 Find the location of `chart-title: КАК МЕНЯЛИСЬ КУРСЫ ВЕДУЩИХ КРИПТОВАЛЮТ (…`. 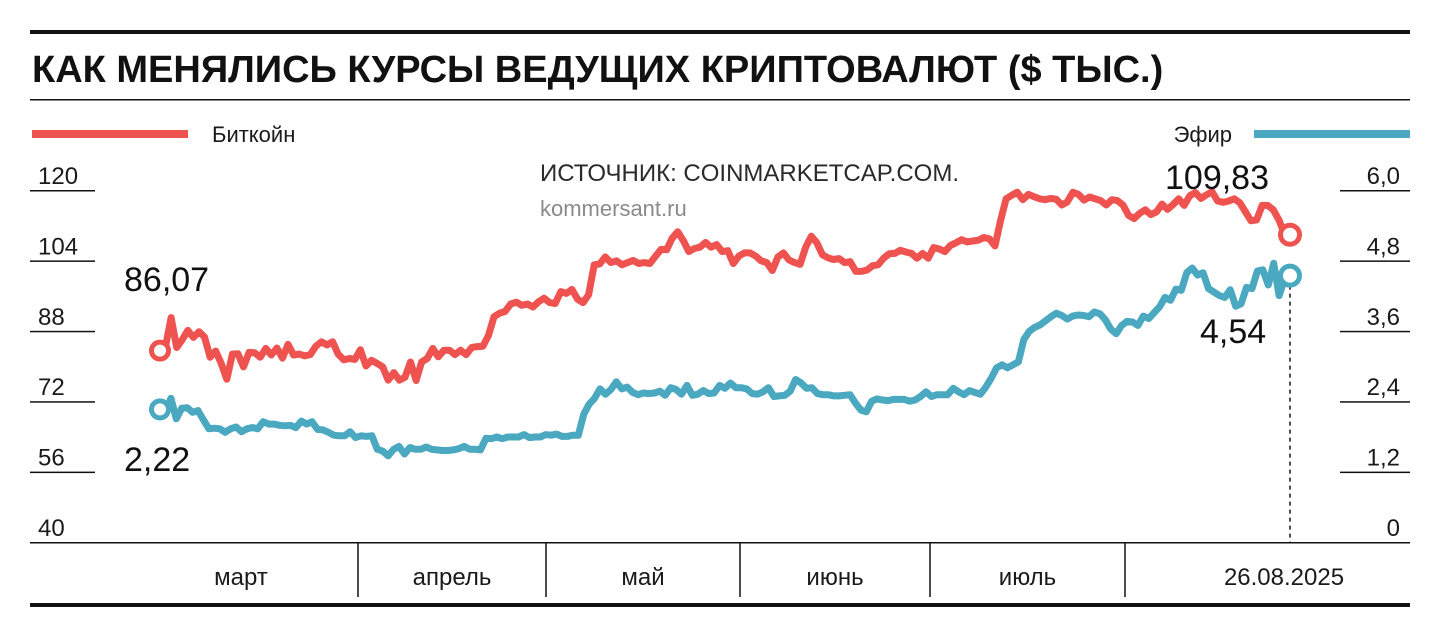

chart-title: КАК МЕНЯЛИСЬ КУРСЫ ВЕДУЩИХ КРИПТОВАЛЮТ (… is located at coordinates (597, 70).